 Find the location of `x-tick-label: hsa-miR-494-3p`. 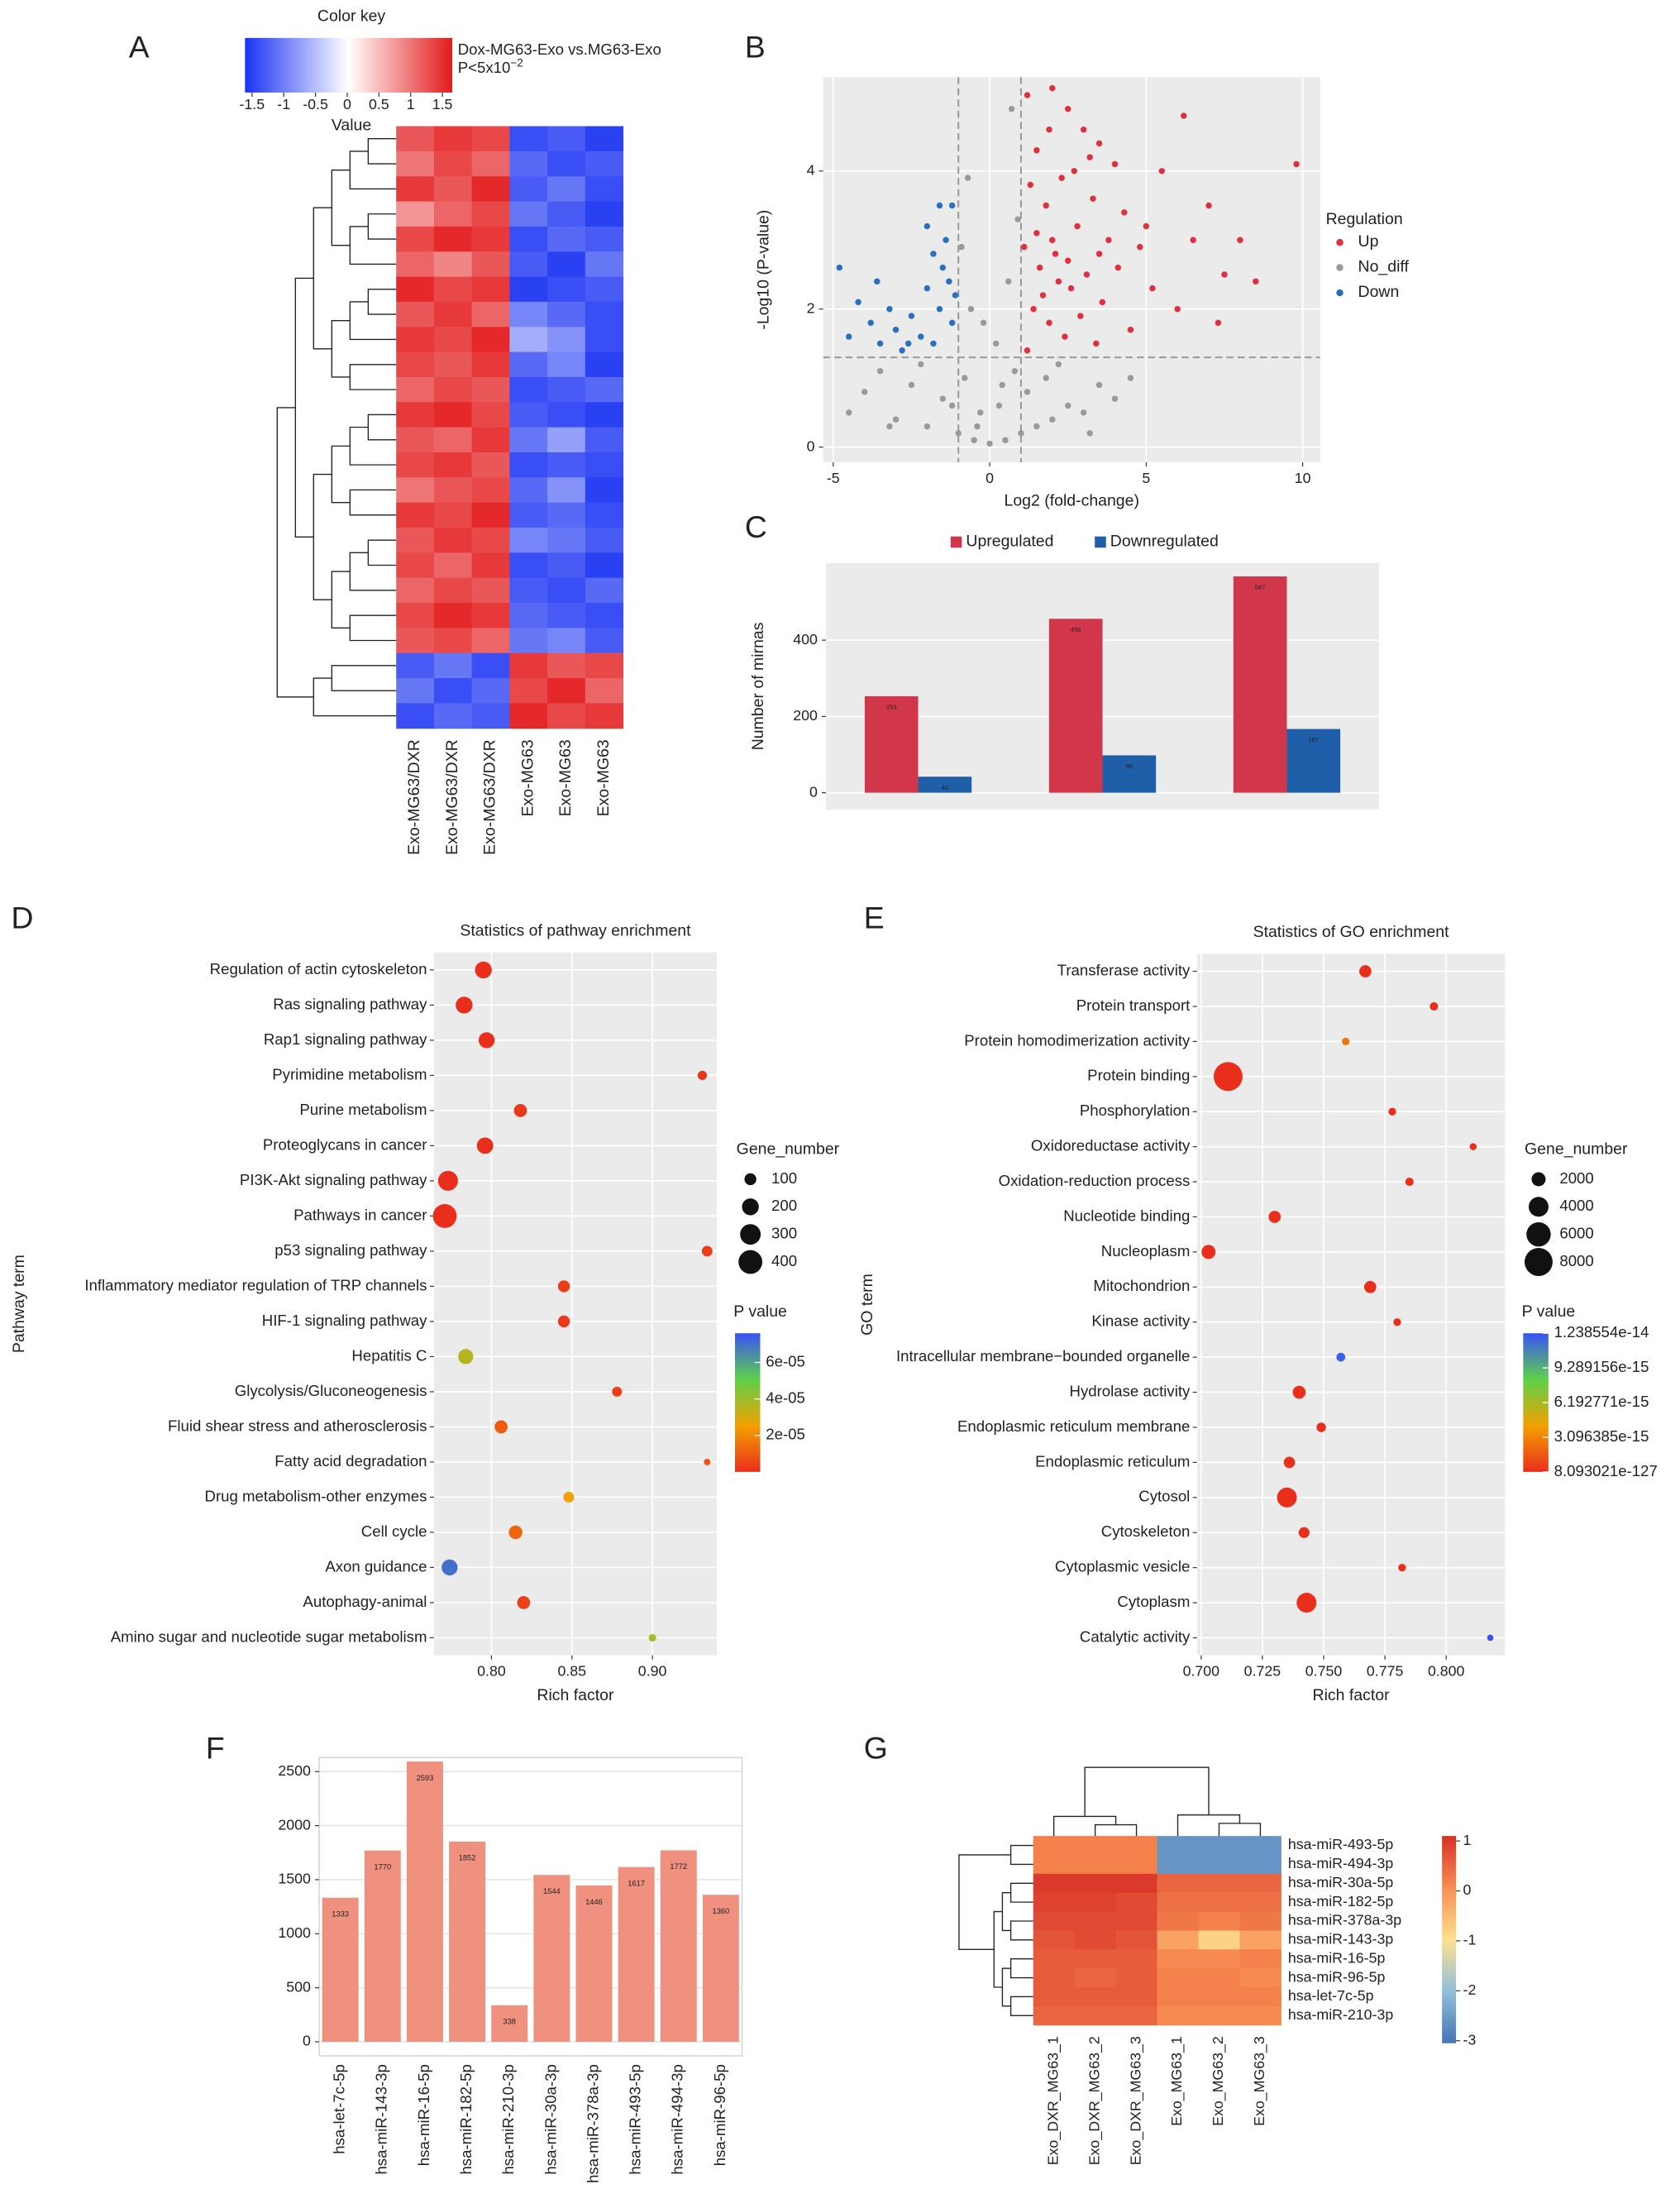

x-tick-label: hsa-miR-494-3p is located at coordinates (677, 2119).